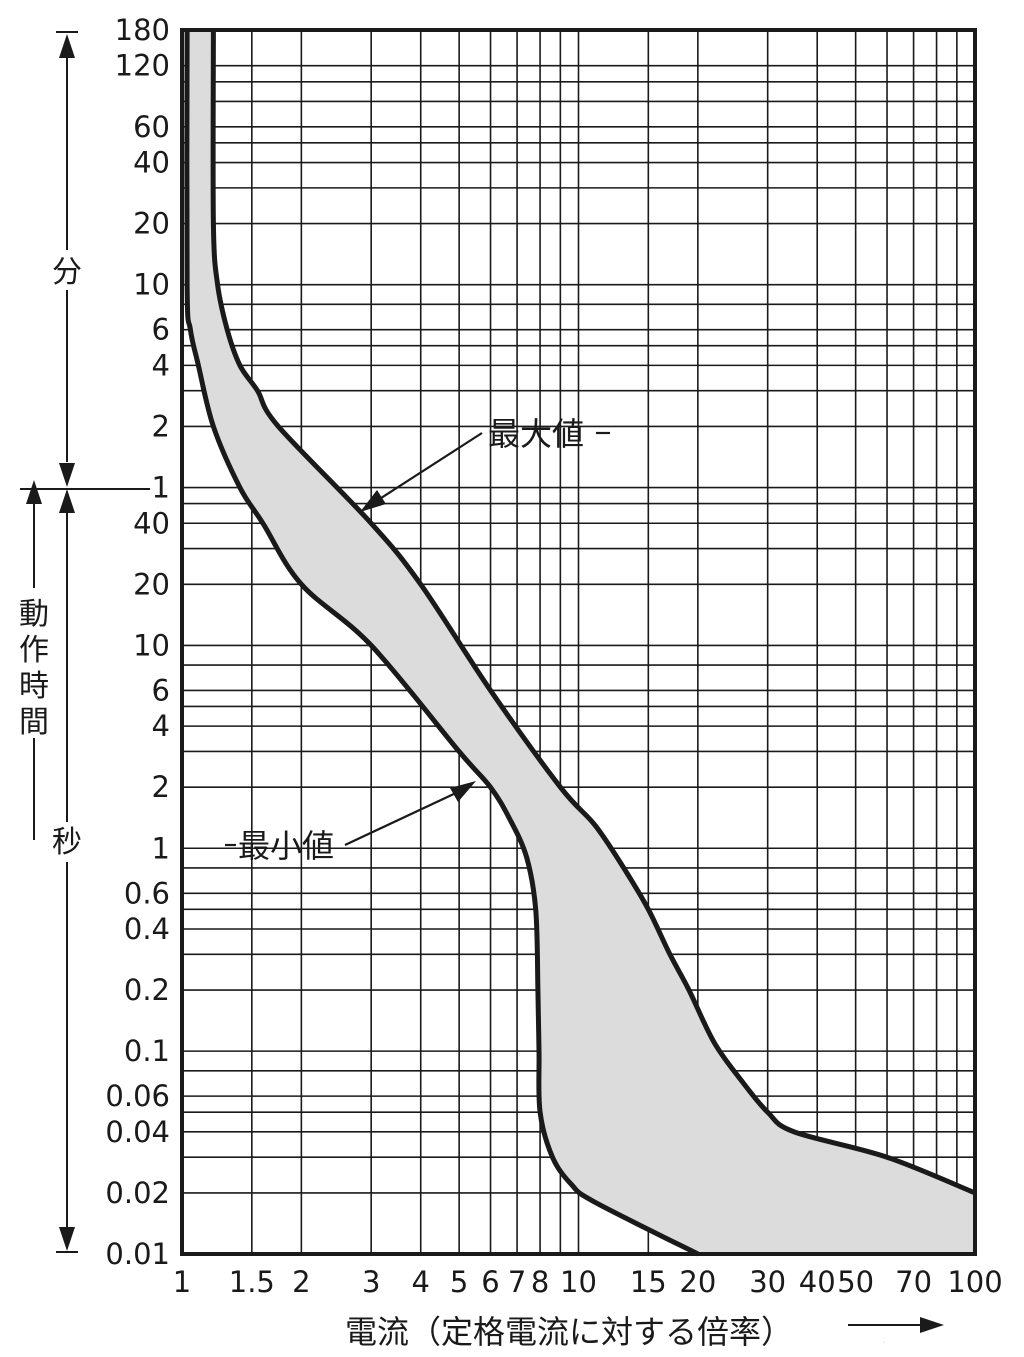 The width and height of the screenshot is (1024, 1357). I want to click on y-tick-label: 0.06, so click(137, 1096).